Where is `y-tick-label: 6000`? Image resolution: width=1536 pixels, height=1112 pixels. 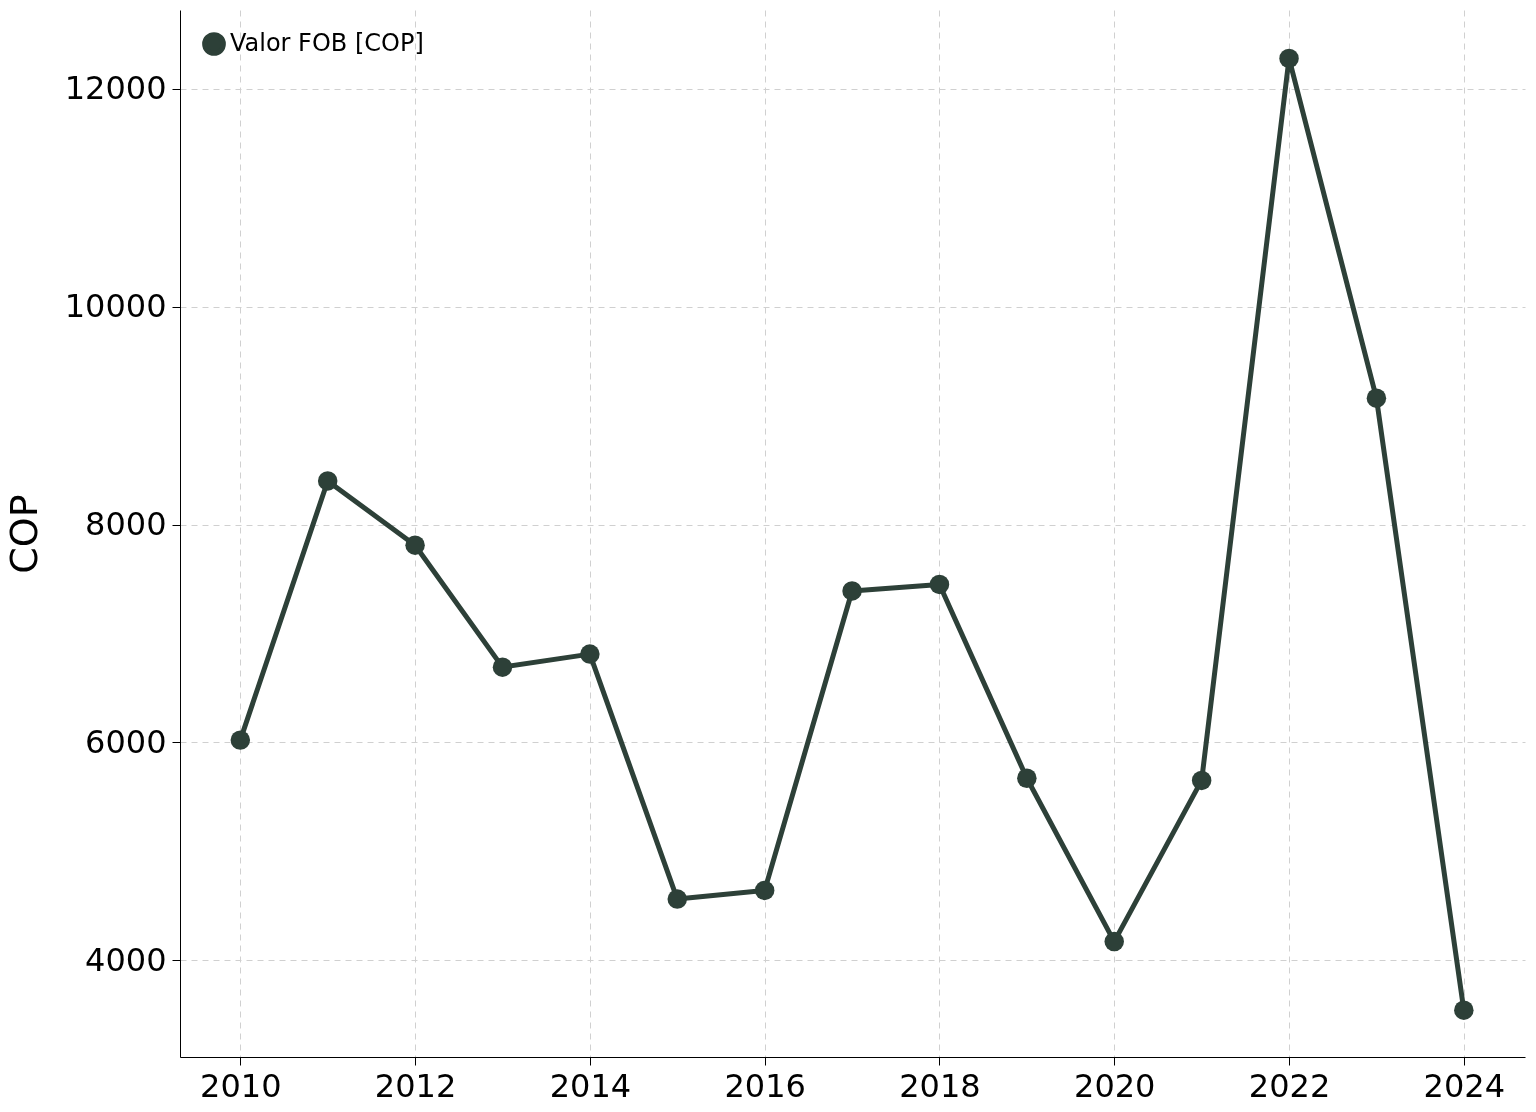
y-tick-label: 6000 is located at coordinates (126, 741).